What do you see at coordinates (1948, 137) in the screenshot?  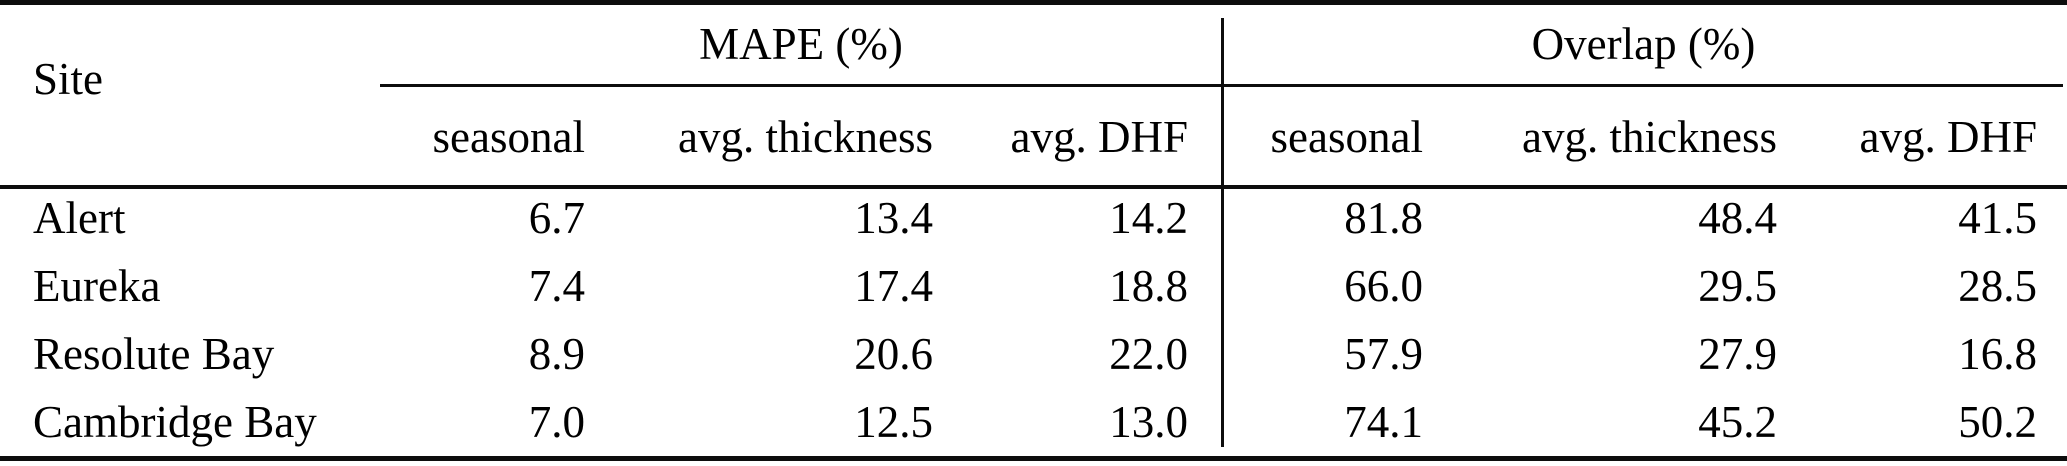 I see `column-header-overlap-avg-dhf: avg. DHF` at bounding box center [1948, 137].